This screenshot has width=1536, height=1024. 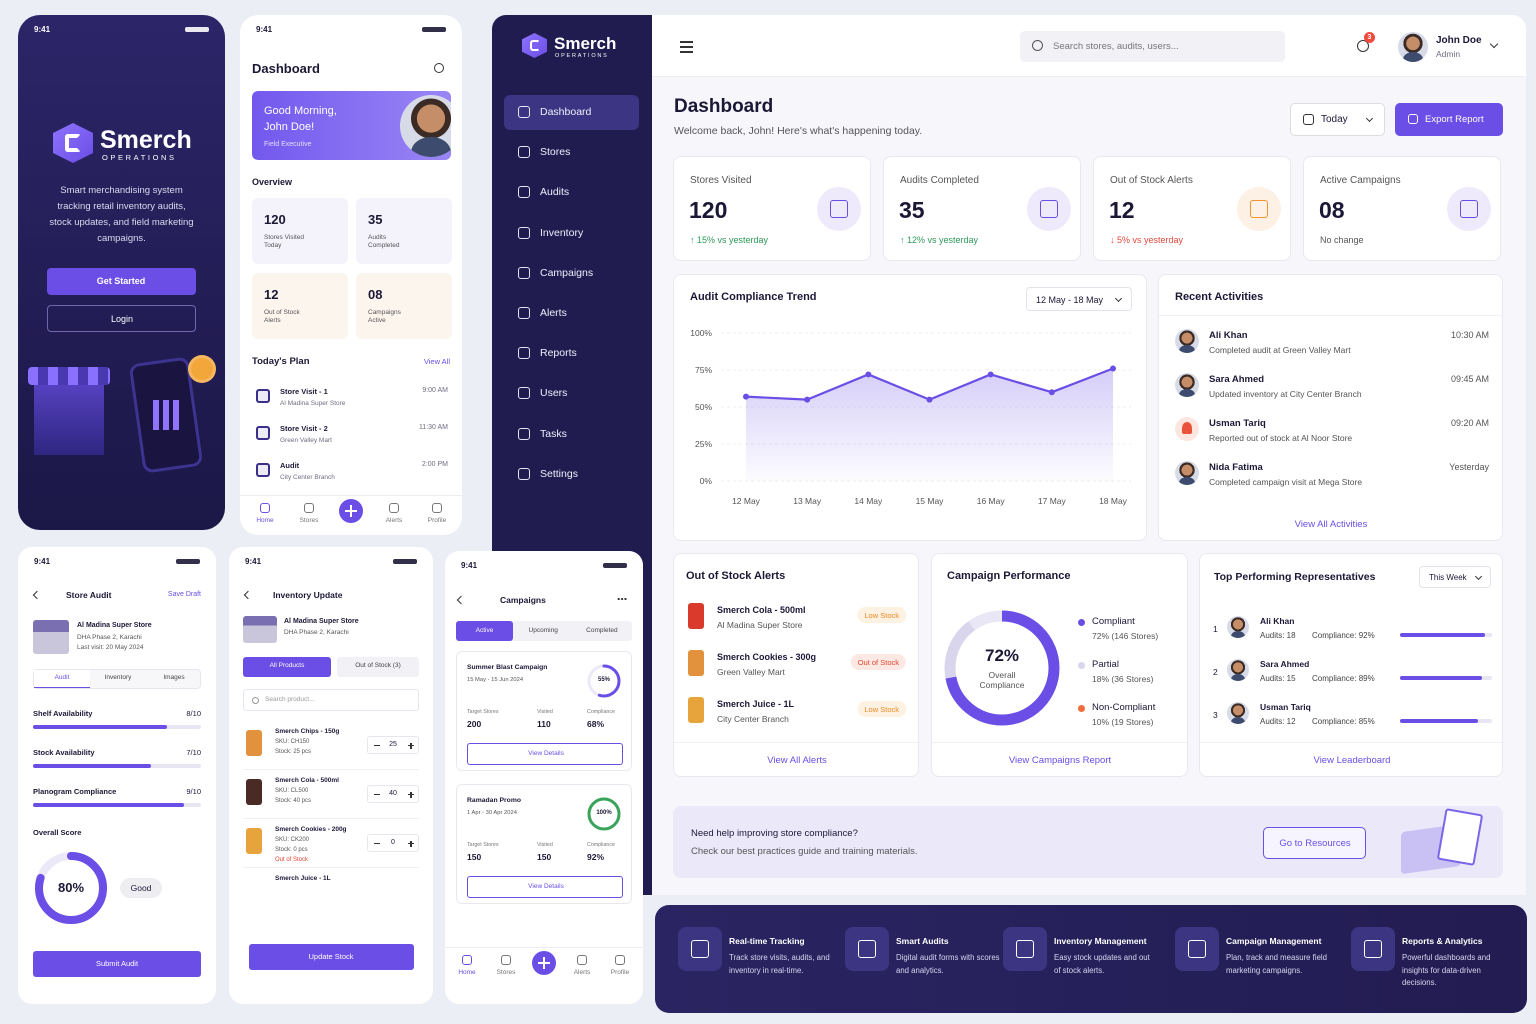 I want to click on line-chart, so click(x=926, y=407).